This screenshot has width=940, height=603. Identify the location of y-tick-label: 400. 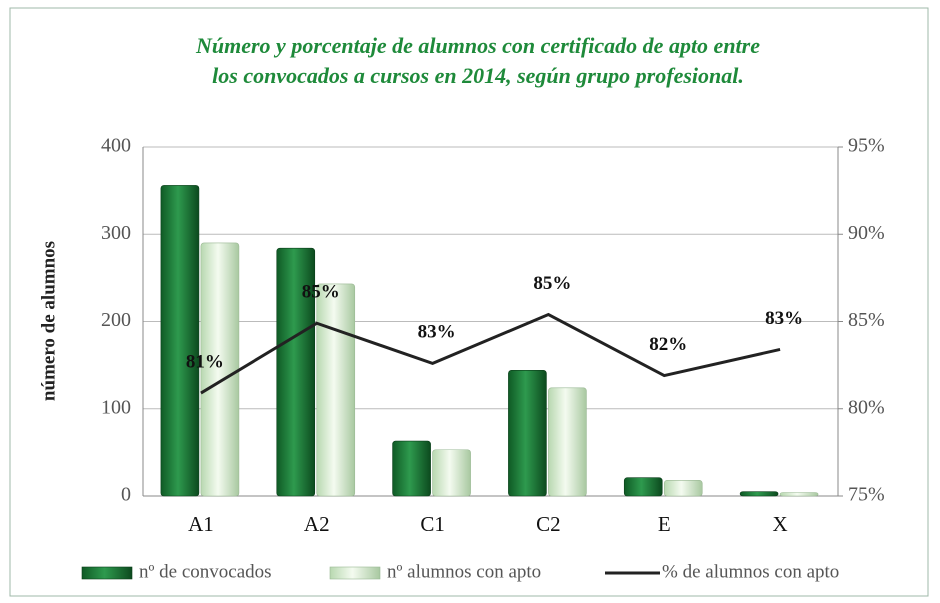
(116, 146).